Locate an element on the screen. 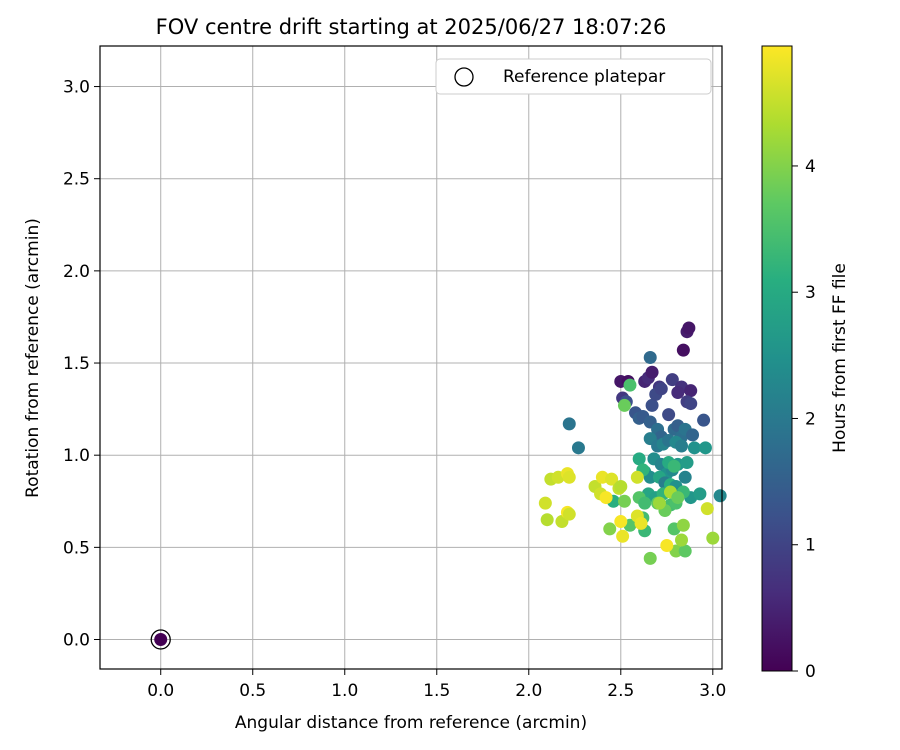 This screenshot has width=900, height=750. x-tick-label: 0.5 is located at coordinates (252, 691).